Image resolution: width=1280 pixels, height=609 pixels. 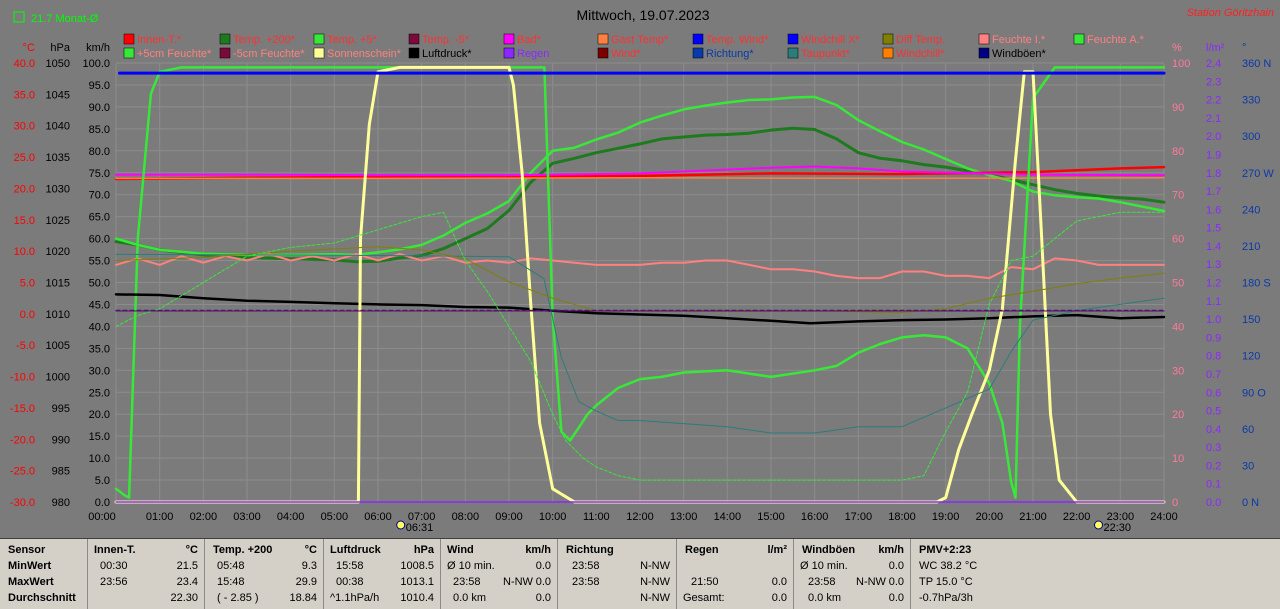 I want to click on temp-tick-label: 5.0, so click(x=27, y=284).